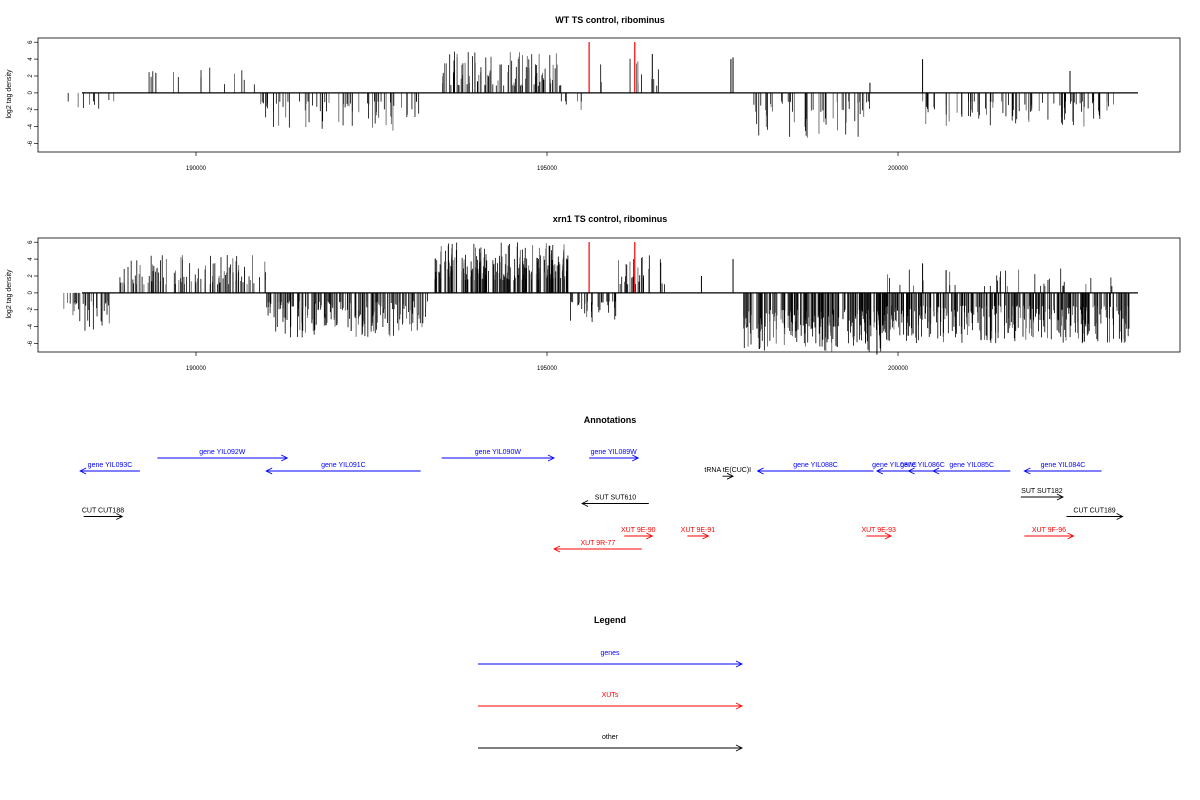  Describe the element at coordinates (1049, 530) in the screenshot. I see `feature-label: XUT 9F-96` at that location.